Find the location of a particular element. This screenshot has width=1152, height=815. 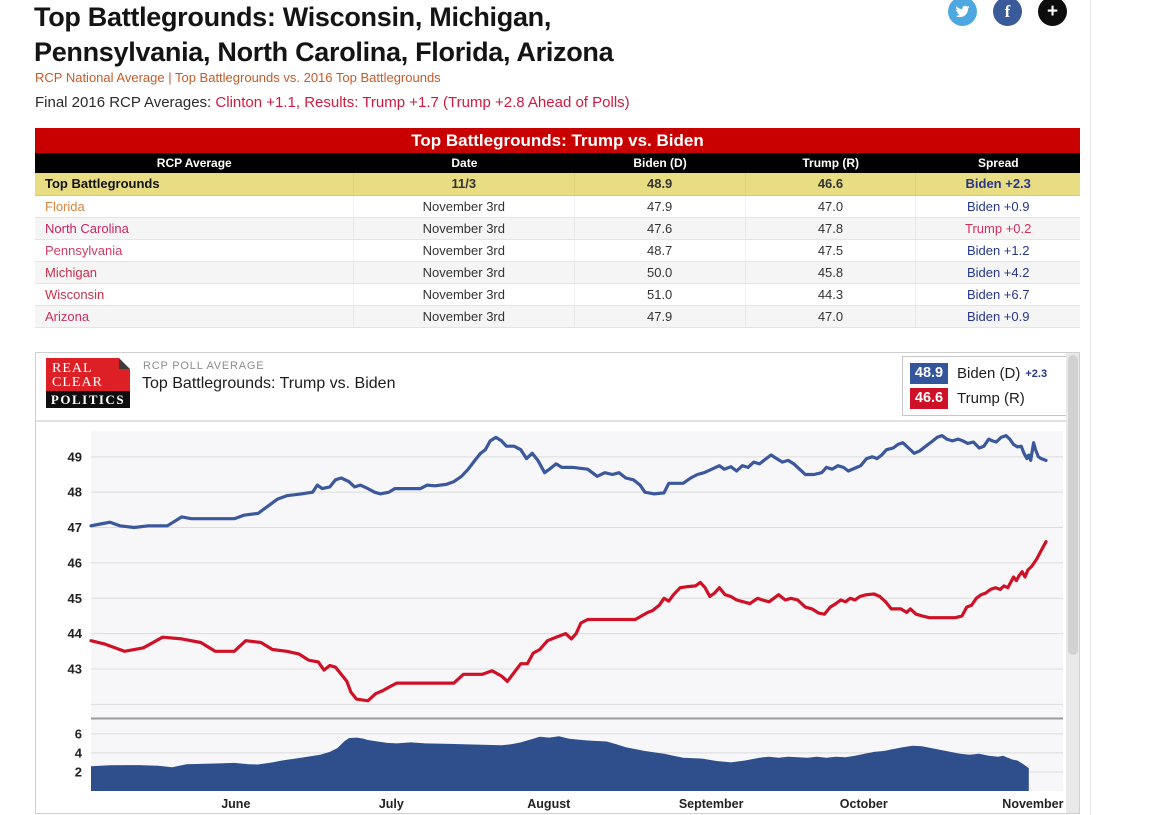

twitter-share-button is located at coordinates (962, 13).